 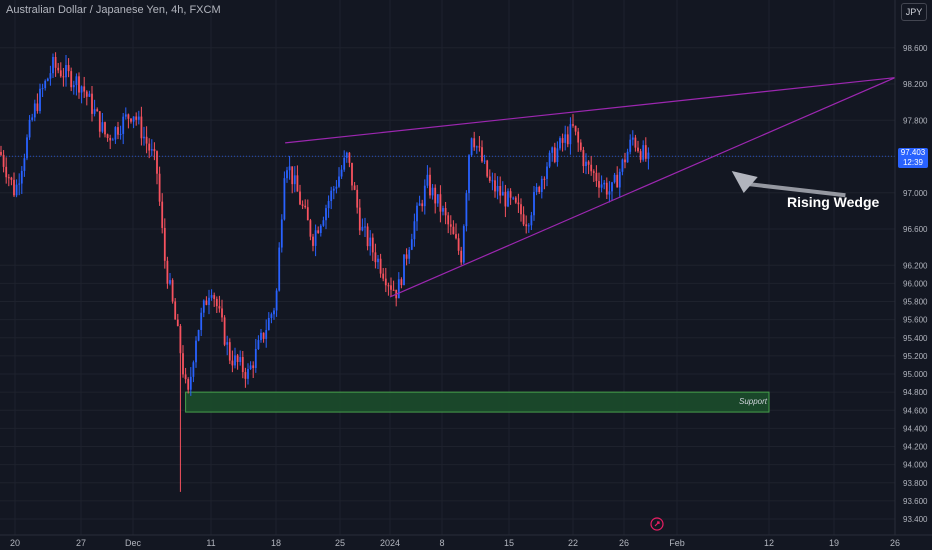 I want to click on wedge-arrow-shaft, so click(x=796, y=190).